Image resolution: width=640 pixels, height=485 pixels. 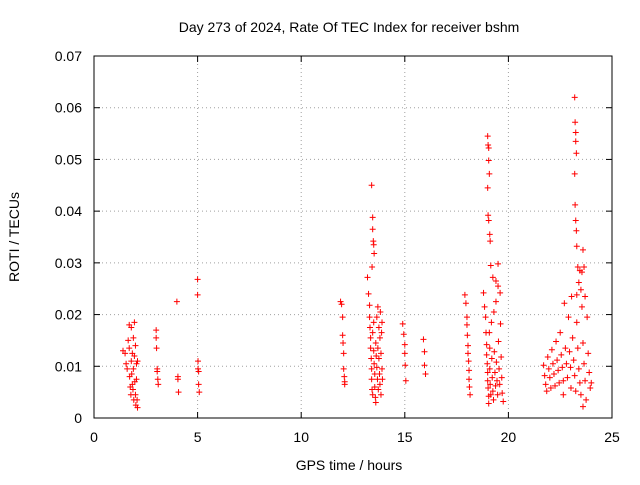 I want to click on x-axis-label: GPS time / hours, so click(x=349, y=465).